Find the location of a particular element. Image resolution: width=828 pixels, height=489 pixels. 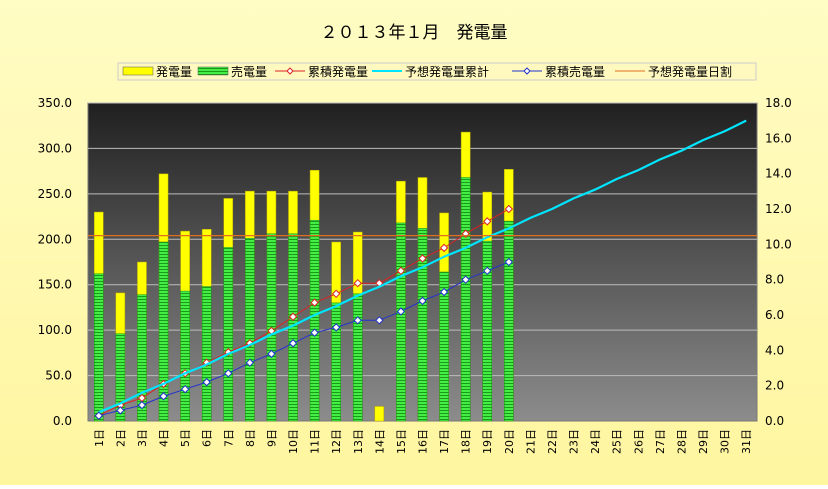

x-tick-label: 21日 is located at coordinates (530, 441).